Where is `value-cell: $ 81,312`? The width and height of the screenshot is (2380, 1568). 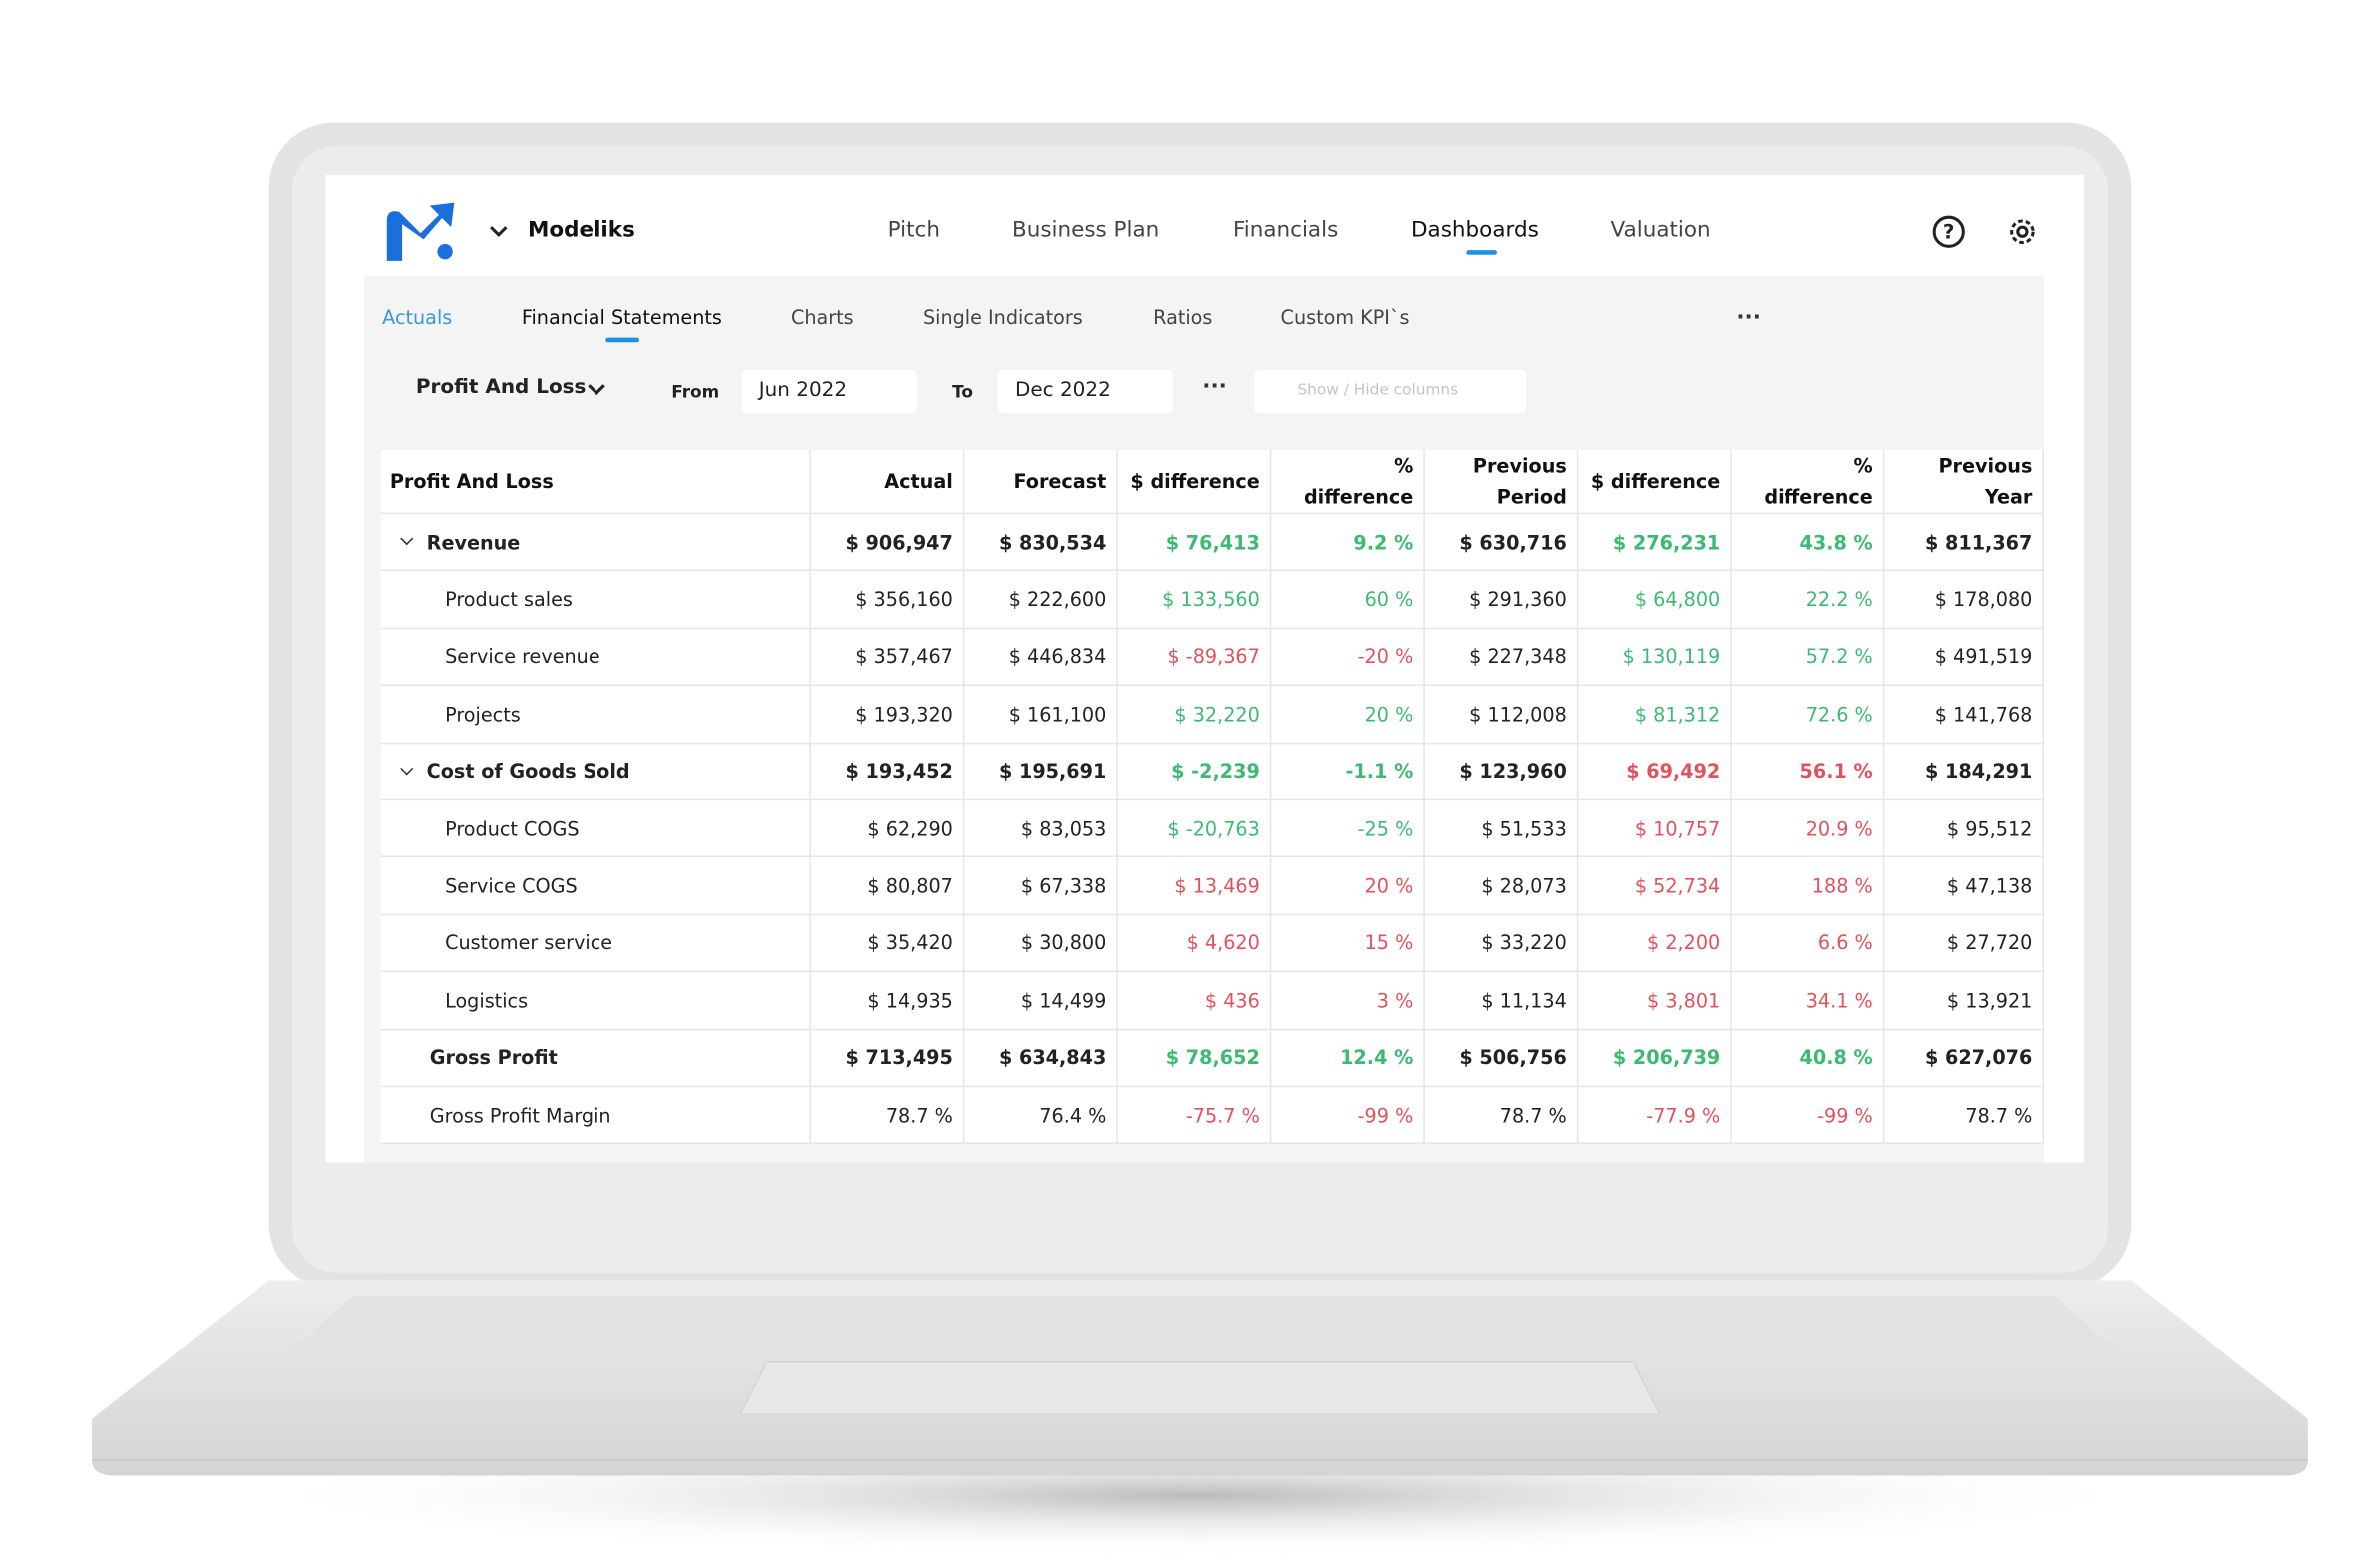
value-cell: $ 81,312 is located at coordinates (1654, 714).